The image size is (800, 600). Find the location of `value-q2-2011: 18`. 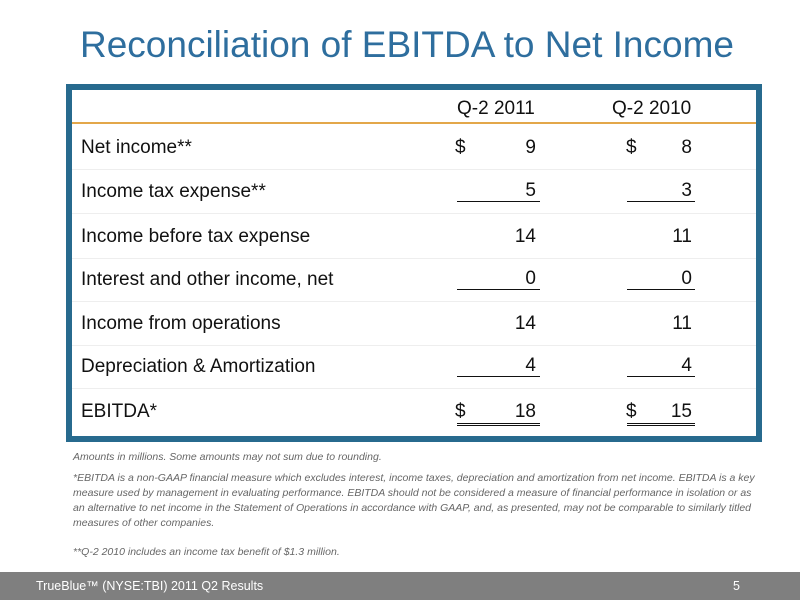

value-q2-2011: 18 is located at coordinates (498, 413).